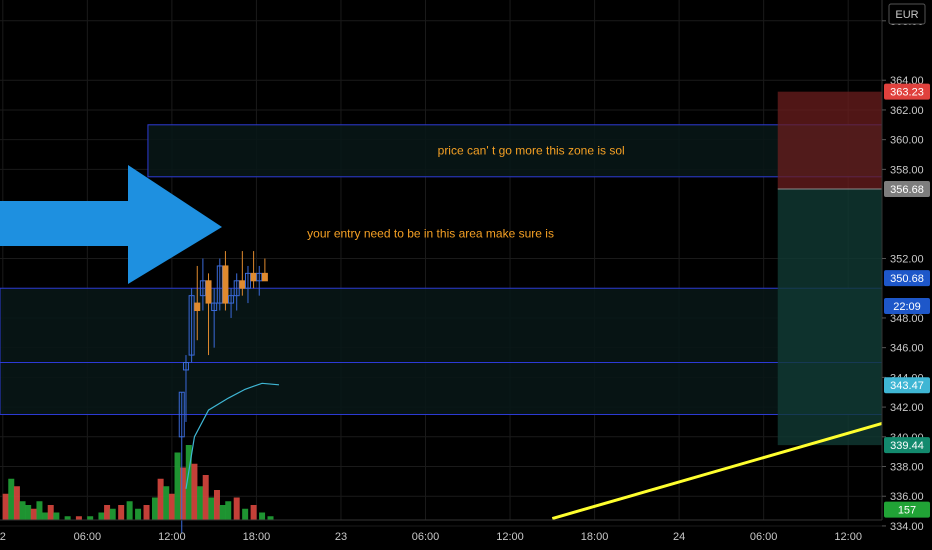 The width and height of the screenshot is (932, 550). Describe the element at coordinates (907, 527) in the screenshot. I see `price-tick-label: 334.00` at that location.